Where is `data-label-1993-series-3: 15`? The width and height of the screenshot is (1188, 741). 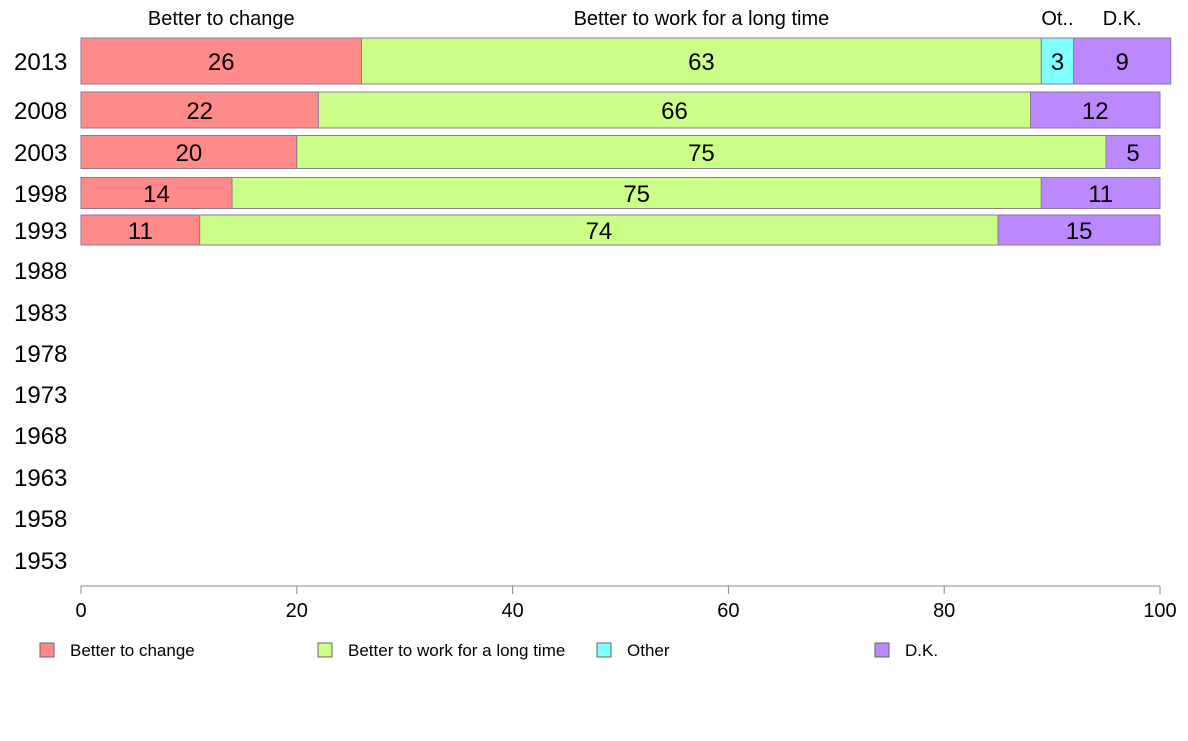 data-label-1993-series-3: 15 is located at coordinates (1079, 231).